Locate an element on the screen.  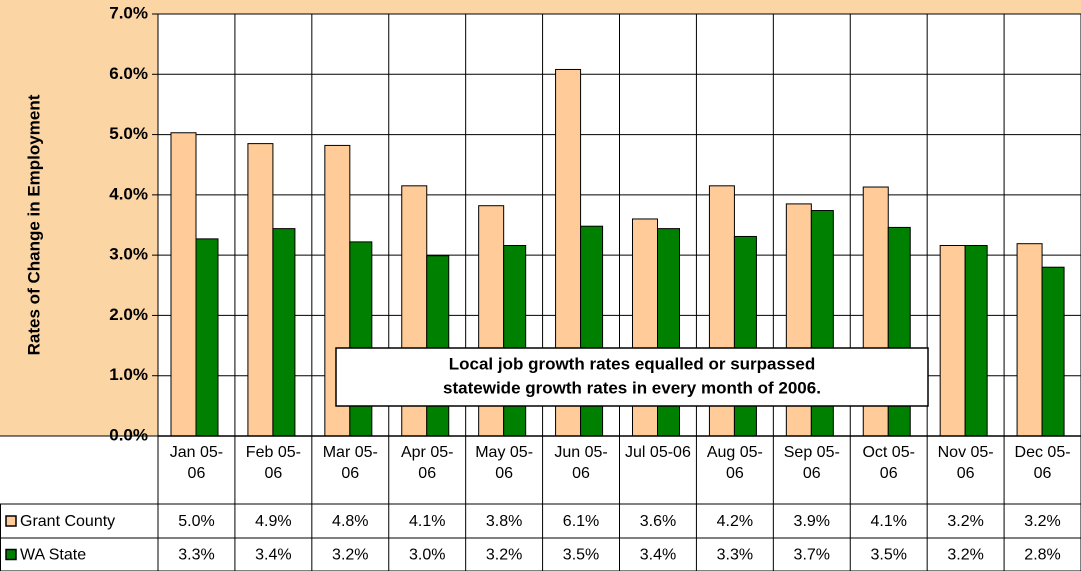
x-tick-label-box: Feb 05-06 is located at coordinates (273, 463).